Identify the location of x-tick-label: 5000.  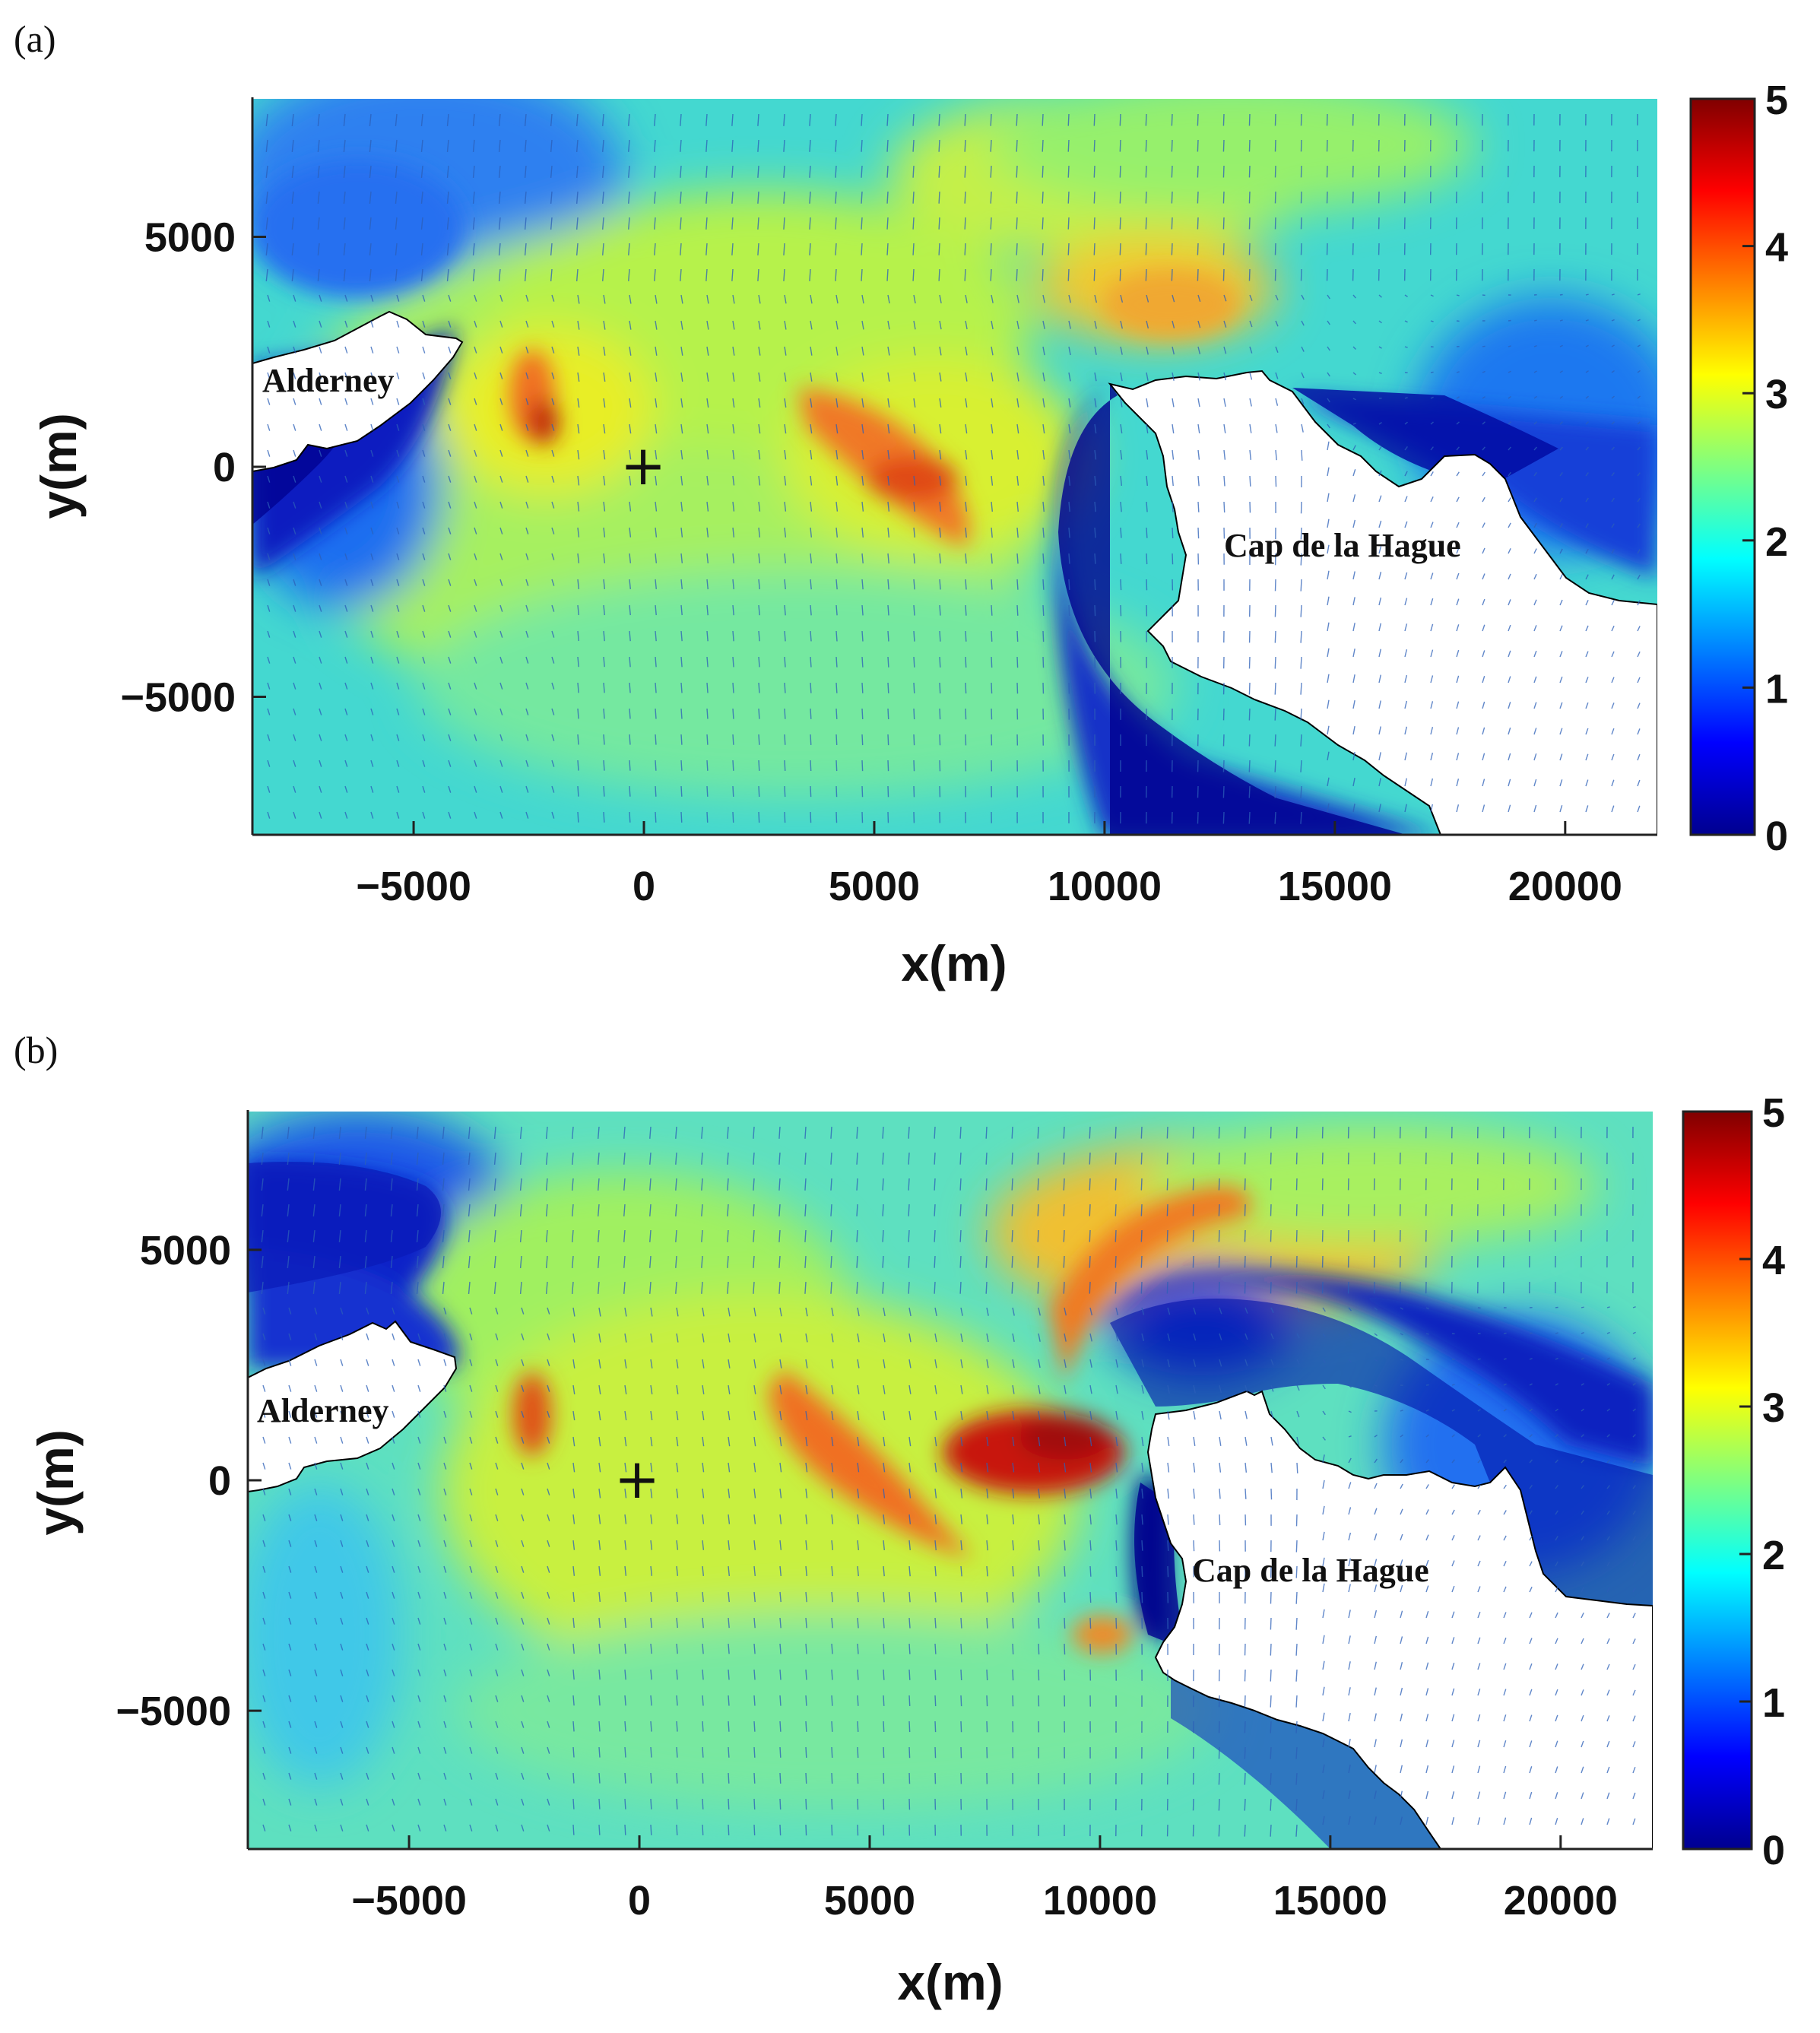
(874, 887).